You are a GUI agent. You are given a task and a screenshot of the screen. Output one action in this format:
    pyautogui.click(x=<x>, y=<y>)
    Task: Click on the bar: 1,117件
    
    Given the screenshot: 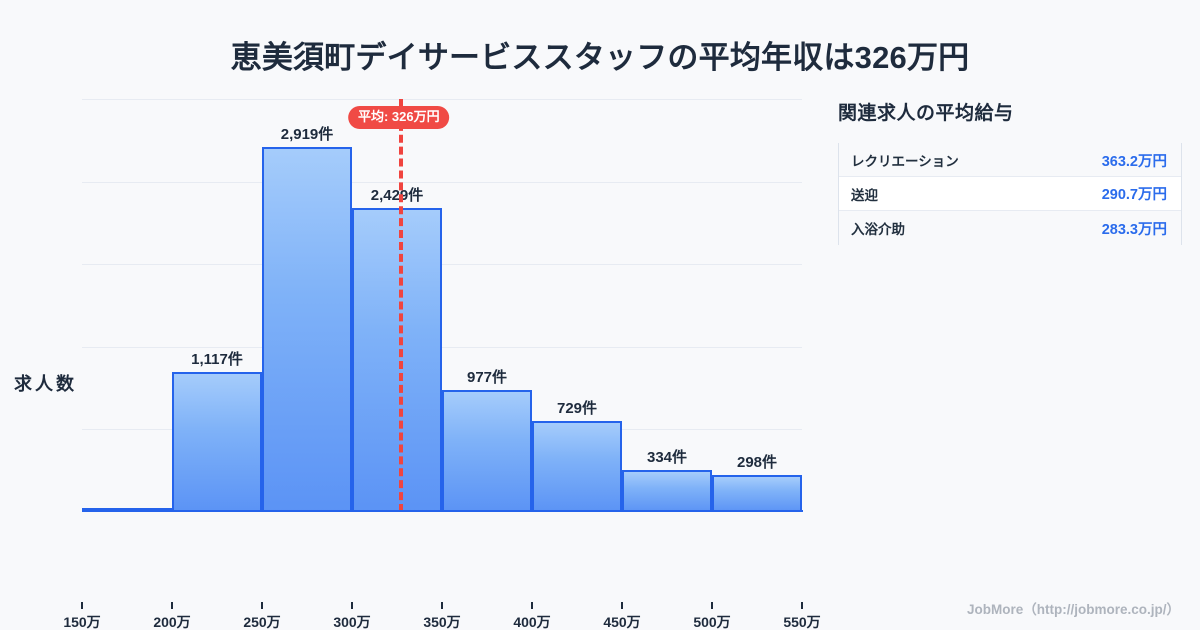 What is the action you would take?
    pyautogui.click(x=217, y=431)
    